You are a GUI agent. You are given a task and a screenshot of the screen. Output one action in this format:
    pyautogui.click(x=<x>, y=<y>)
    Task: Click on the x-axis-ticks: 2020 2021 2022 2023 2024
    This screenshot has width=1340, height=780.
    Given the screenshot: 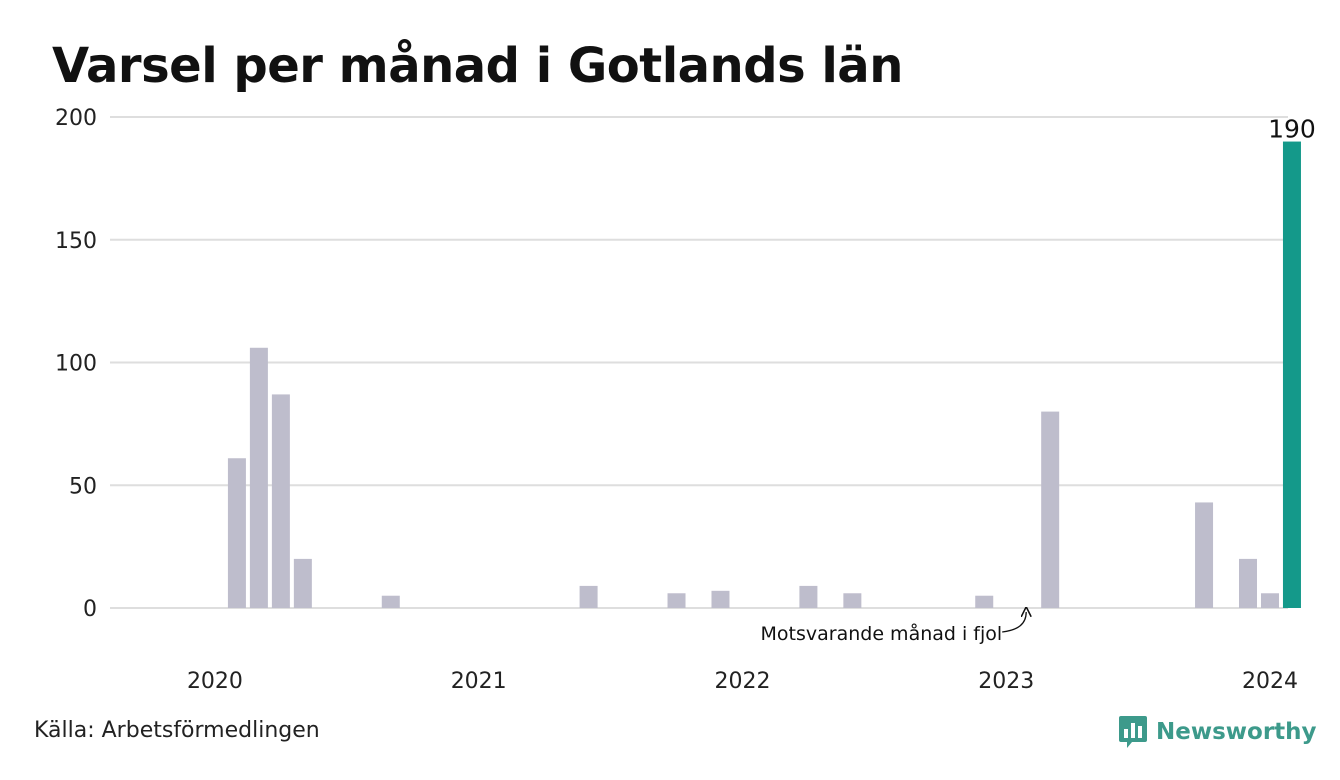 What is the action you would take?
    pyautogui.click(x=742, y=681)
    